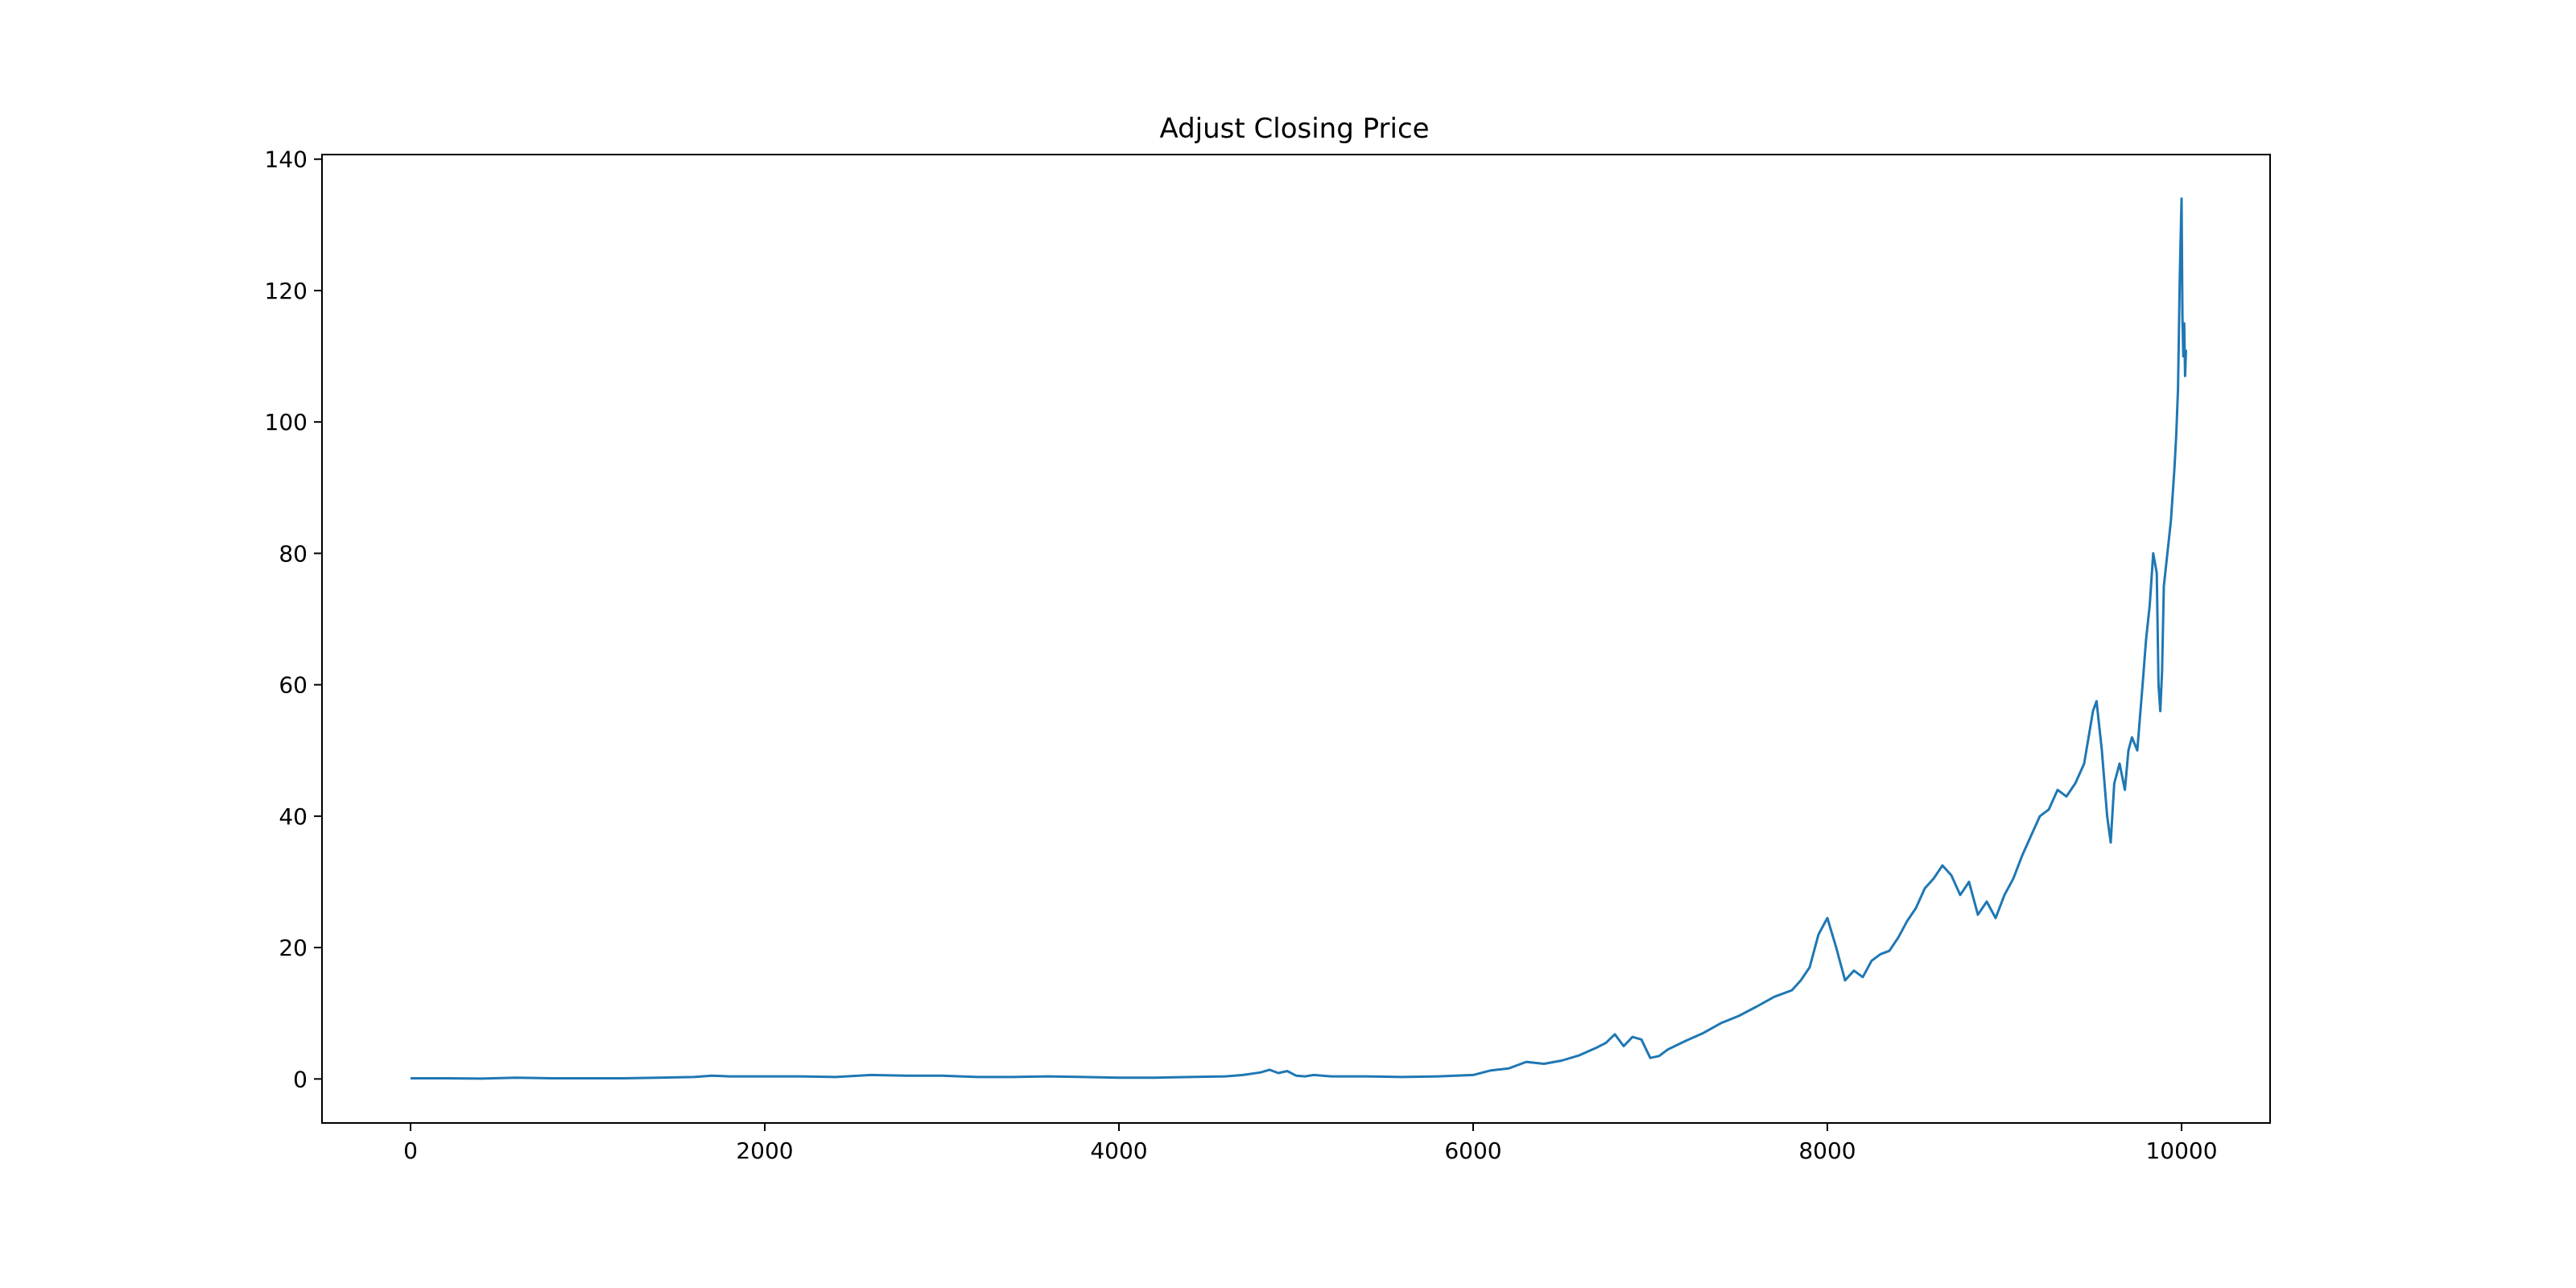  Describe the element at coordinates (300, 1079) in the screenshot. I see `y-tick-label: 0` at that location.